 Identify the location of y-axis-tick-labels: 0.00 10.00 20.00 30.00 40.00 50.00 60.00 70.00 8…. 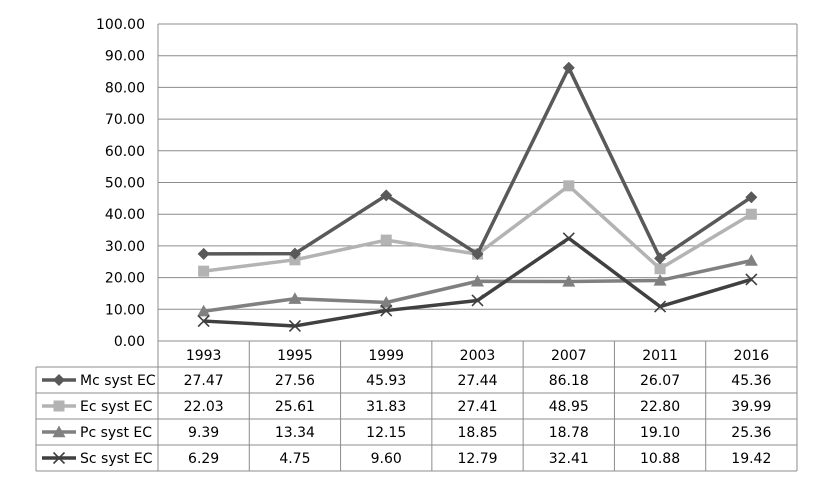
(120, 183).